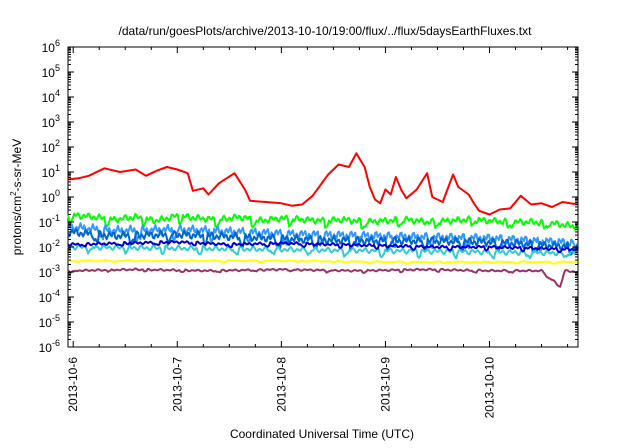  What do you see at coordinates (57, 168) in the screenshot?
I see `y-tick-label-exp: 1` at bounding box center [57, 168].